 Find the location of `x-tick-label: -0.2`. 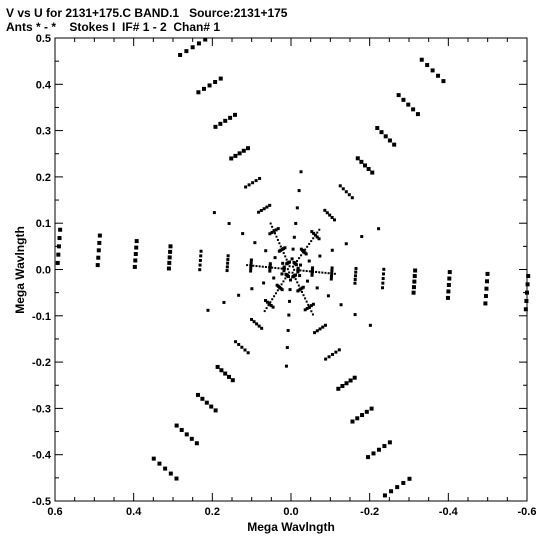

x-tick-label: -0.2 is located at coordinates (369, 512).